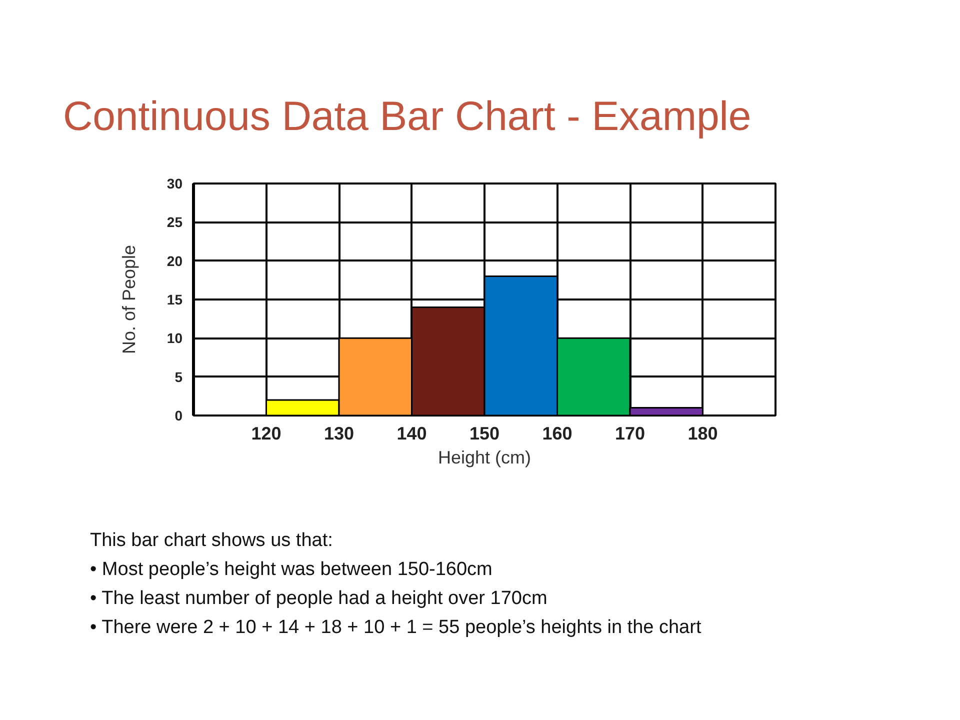 The width and height of the screenshot is (960, 720). Describe the element at coordinates (178, 376) in the screenshot. I see `y-tick-label: 5` at that location.